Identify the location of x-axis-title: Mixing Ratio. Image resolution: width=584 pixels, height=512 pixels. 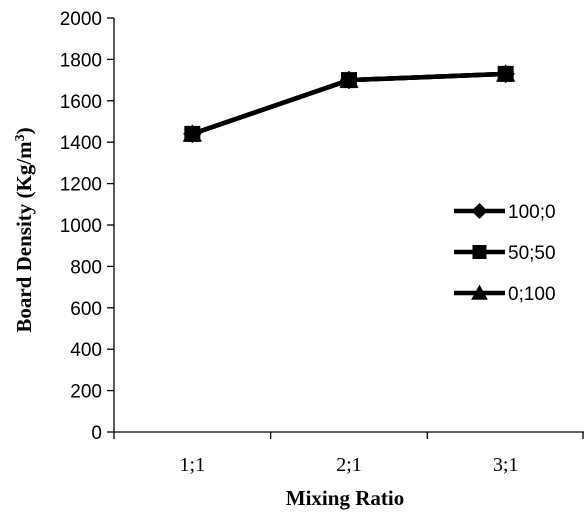
(345, 498).